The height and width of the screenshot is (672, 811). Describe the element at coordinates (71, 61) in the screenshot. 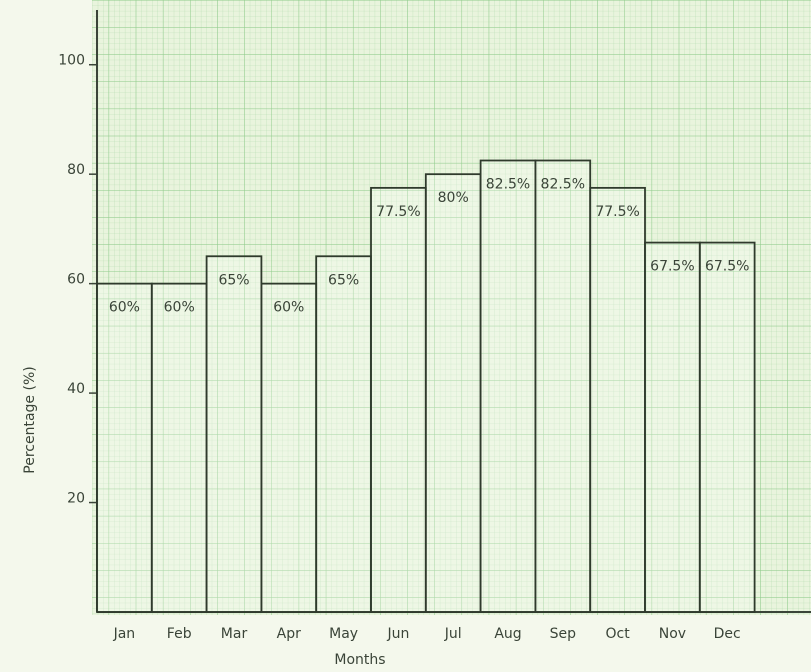

I see `y-tick-label: 100` at that location.